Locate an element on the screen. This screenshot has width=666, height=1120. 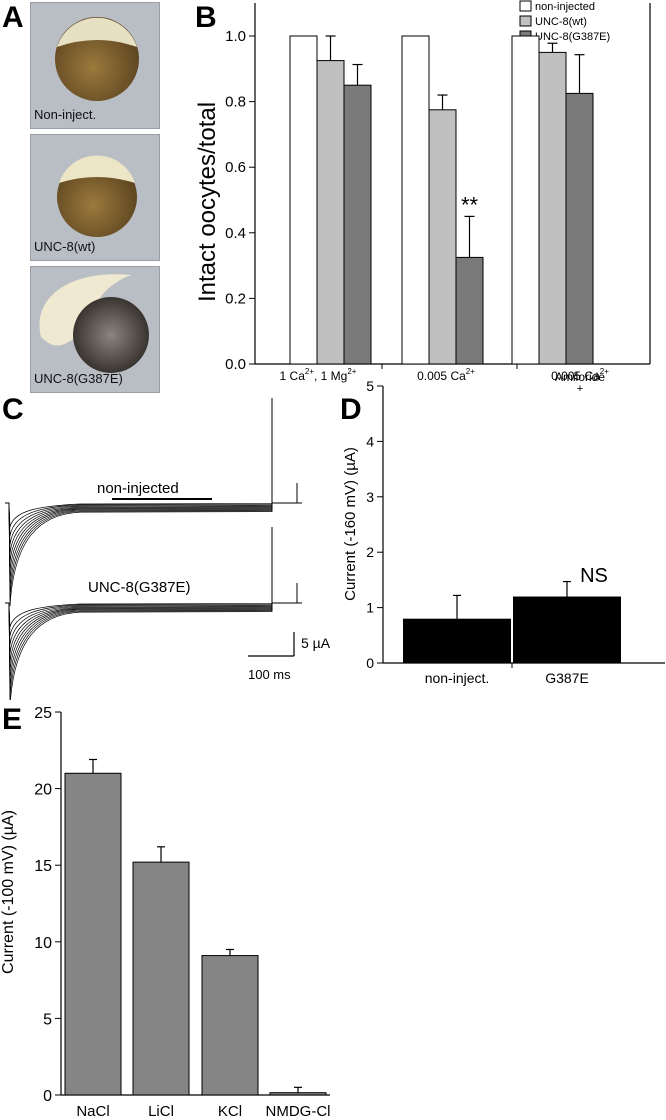
y-tick-label: 1 is located at coordinates (370, 608).